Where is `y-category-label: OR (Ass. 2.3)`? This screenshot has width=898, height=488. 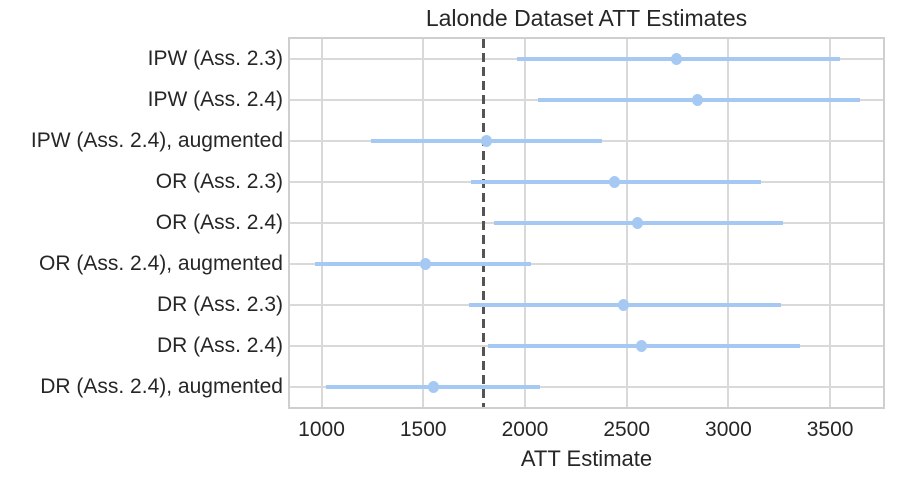
y-category-label: OR (Ass. 2.3) is located at coordinates (219, 182).